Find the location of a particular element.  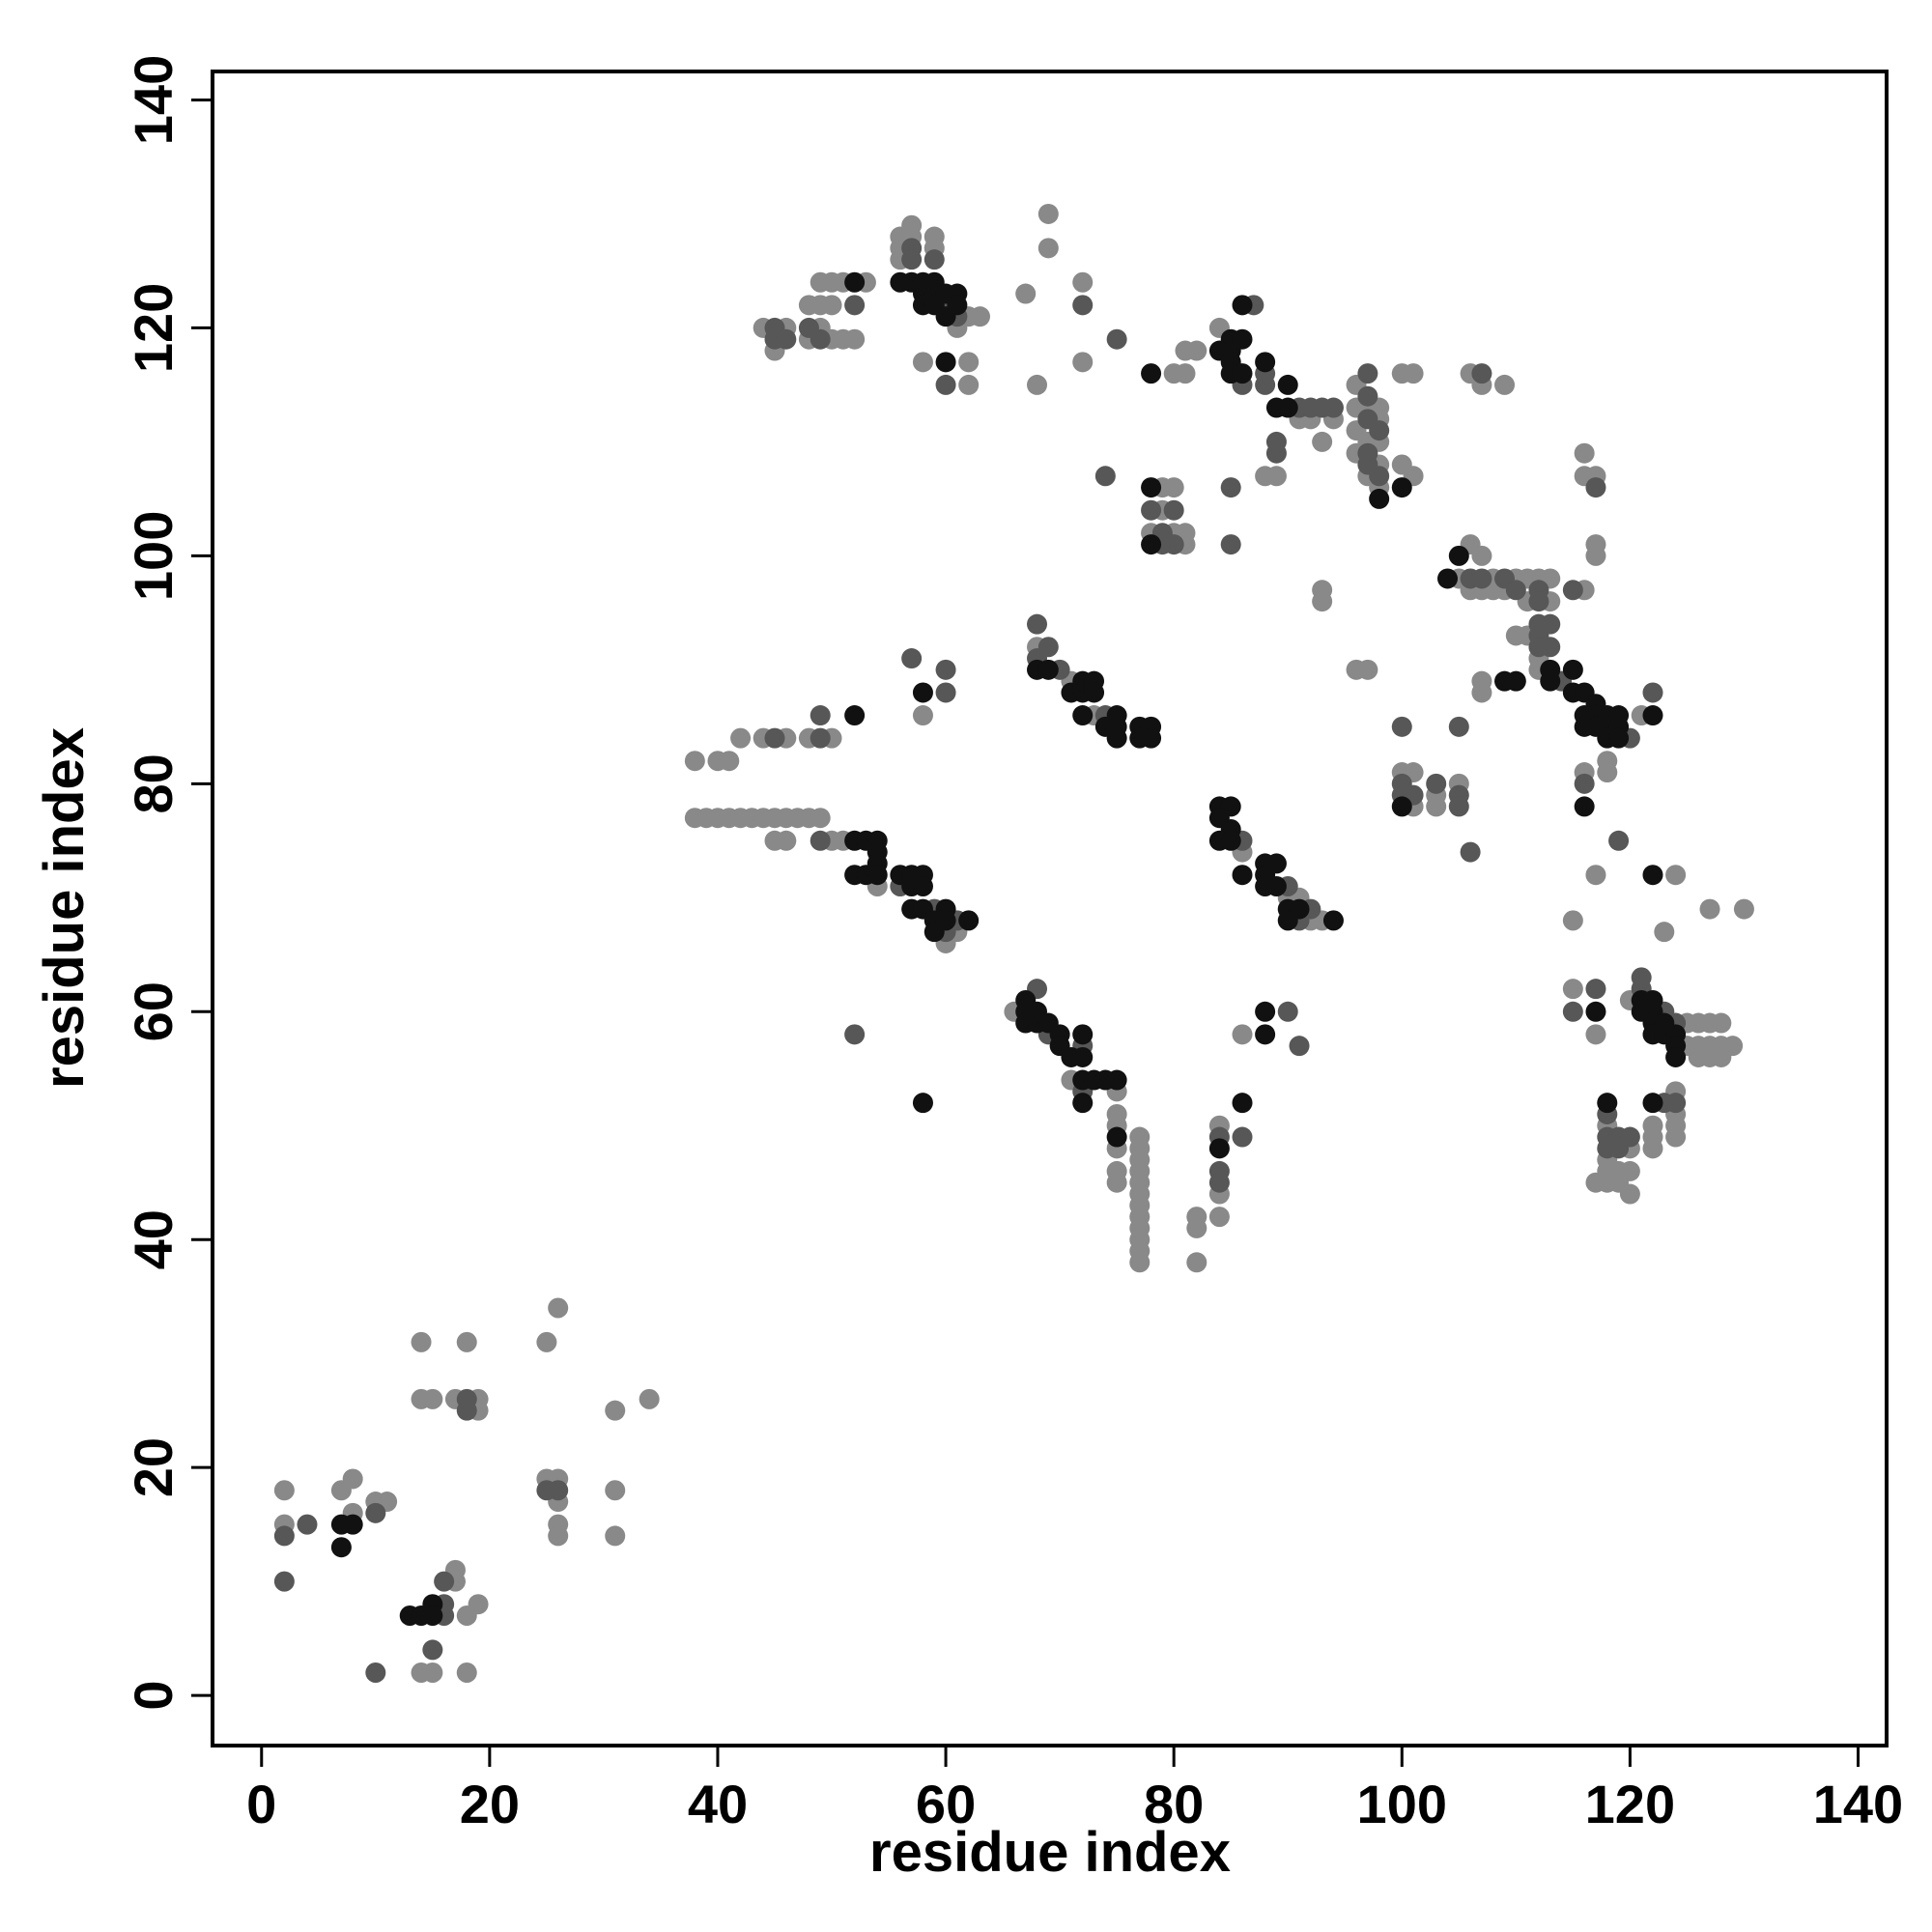

y-tick-label: 120 is located at coordinates (153, 328).